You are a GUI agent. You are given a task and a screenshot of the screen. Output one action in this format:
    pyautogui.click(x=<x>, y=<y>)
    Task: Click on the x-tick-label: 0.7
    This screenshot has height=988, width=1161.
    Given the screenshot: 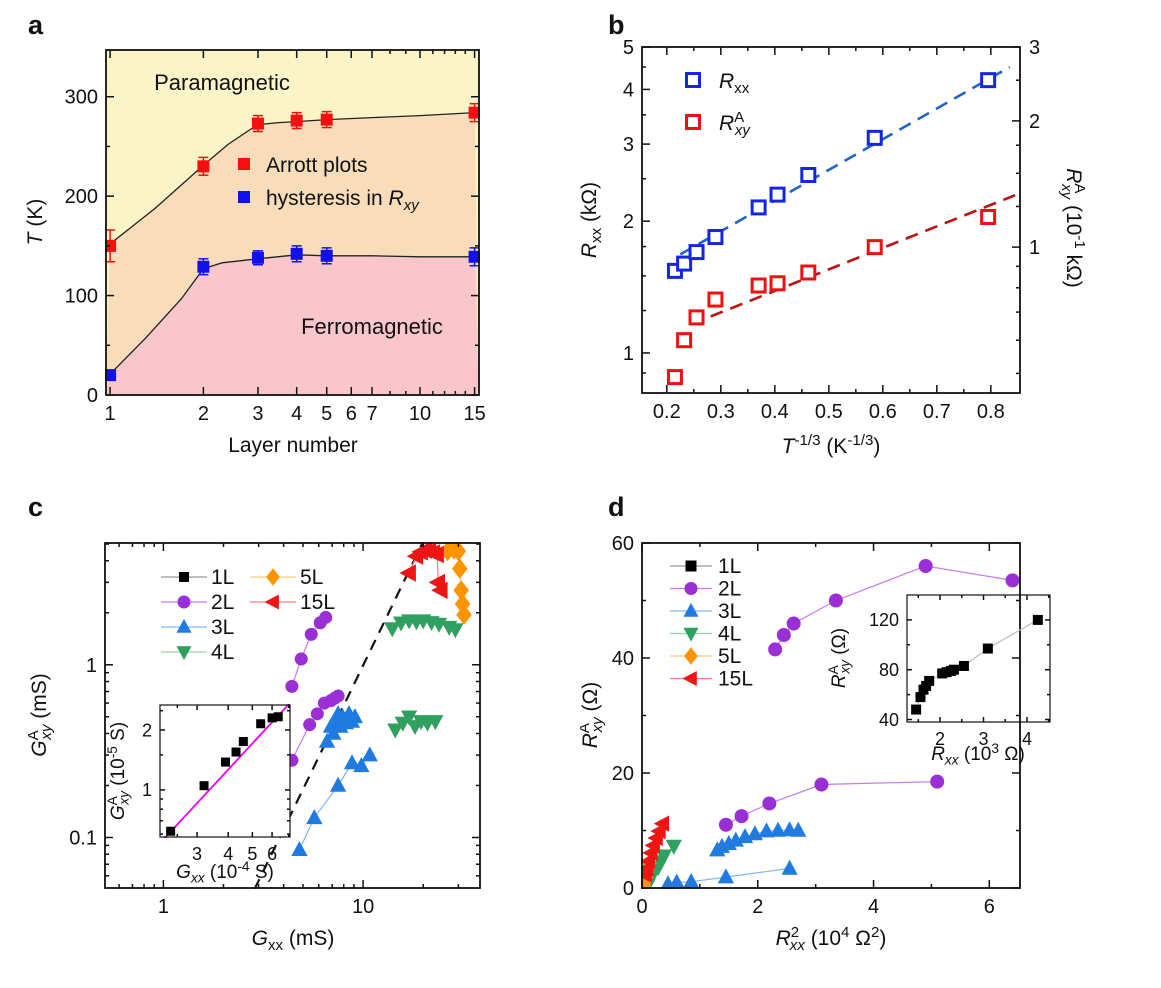 What is the action you would take?
    pyautogui.click(x=937, y=412)
    